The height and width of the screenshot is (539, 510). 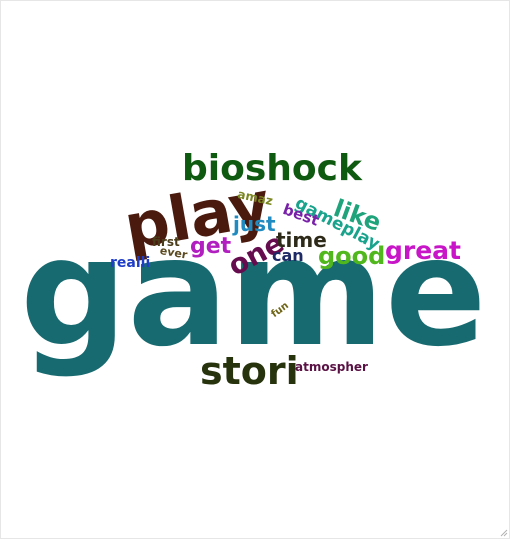 What do you see at coordinates (272, 168) in the screenshot?
I see `word-bioshock: bioshock` at bounding box center [272, 168].